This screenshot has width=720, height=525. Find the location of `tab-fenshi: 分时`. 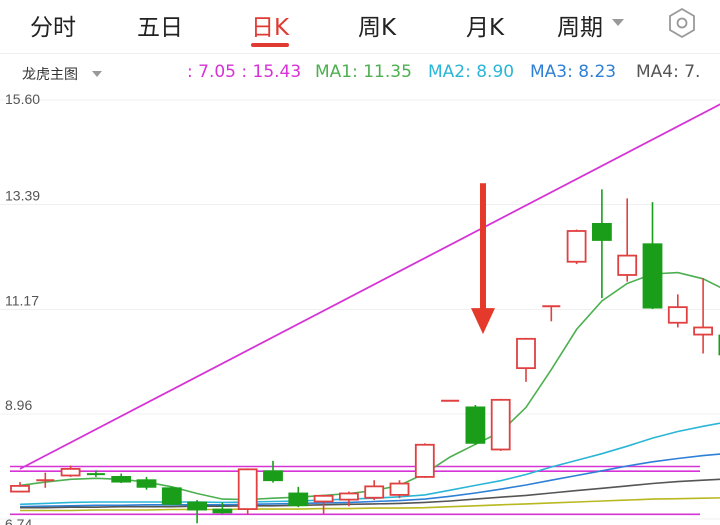

tab-fenshi: 分时 is located at coordinates (53, 28).